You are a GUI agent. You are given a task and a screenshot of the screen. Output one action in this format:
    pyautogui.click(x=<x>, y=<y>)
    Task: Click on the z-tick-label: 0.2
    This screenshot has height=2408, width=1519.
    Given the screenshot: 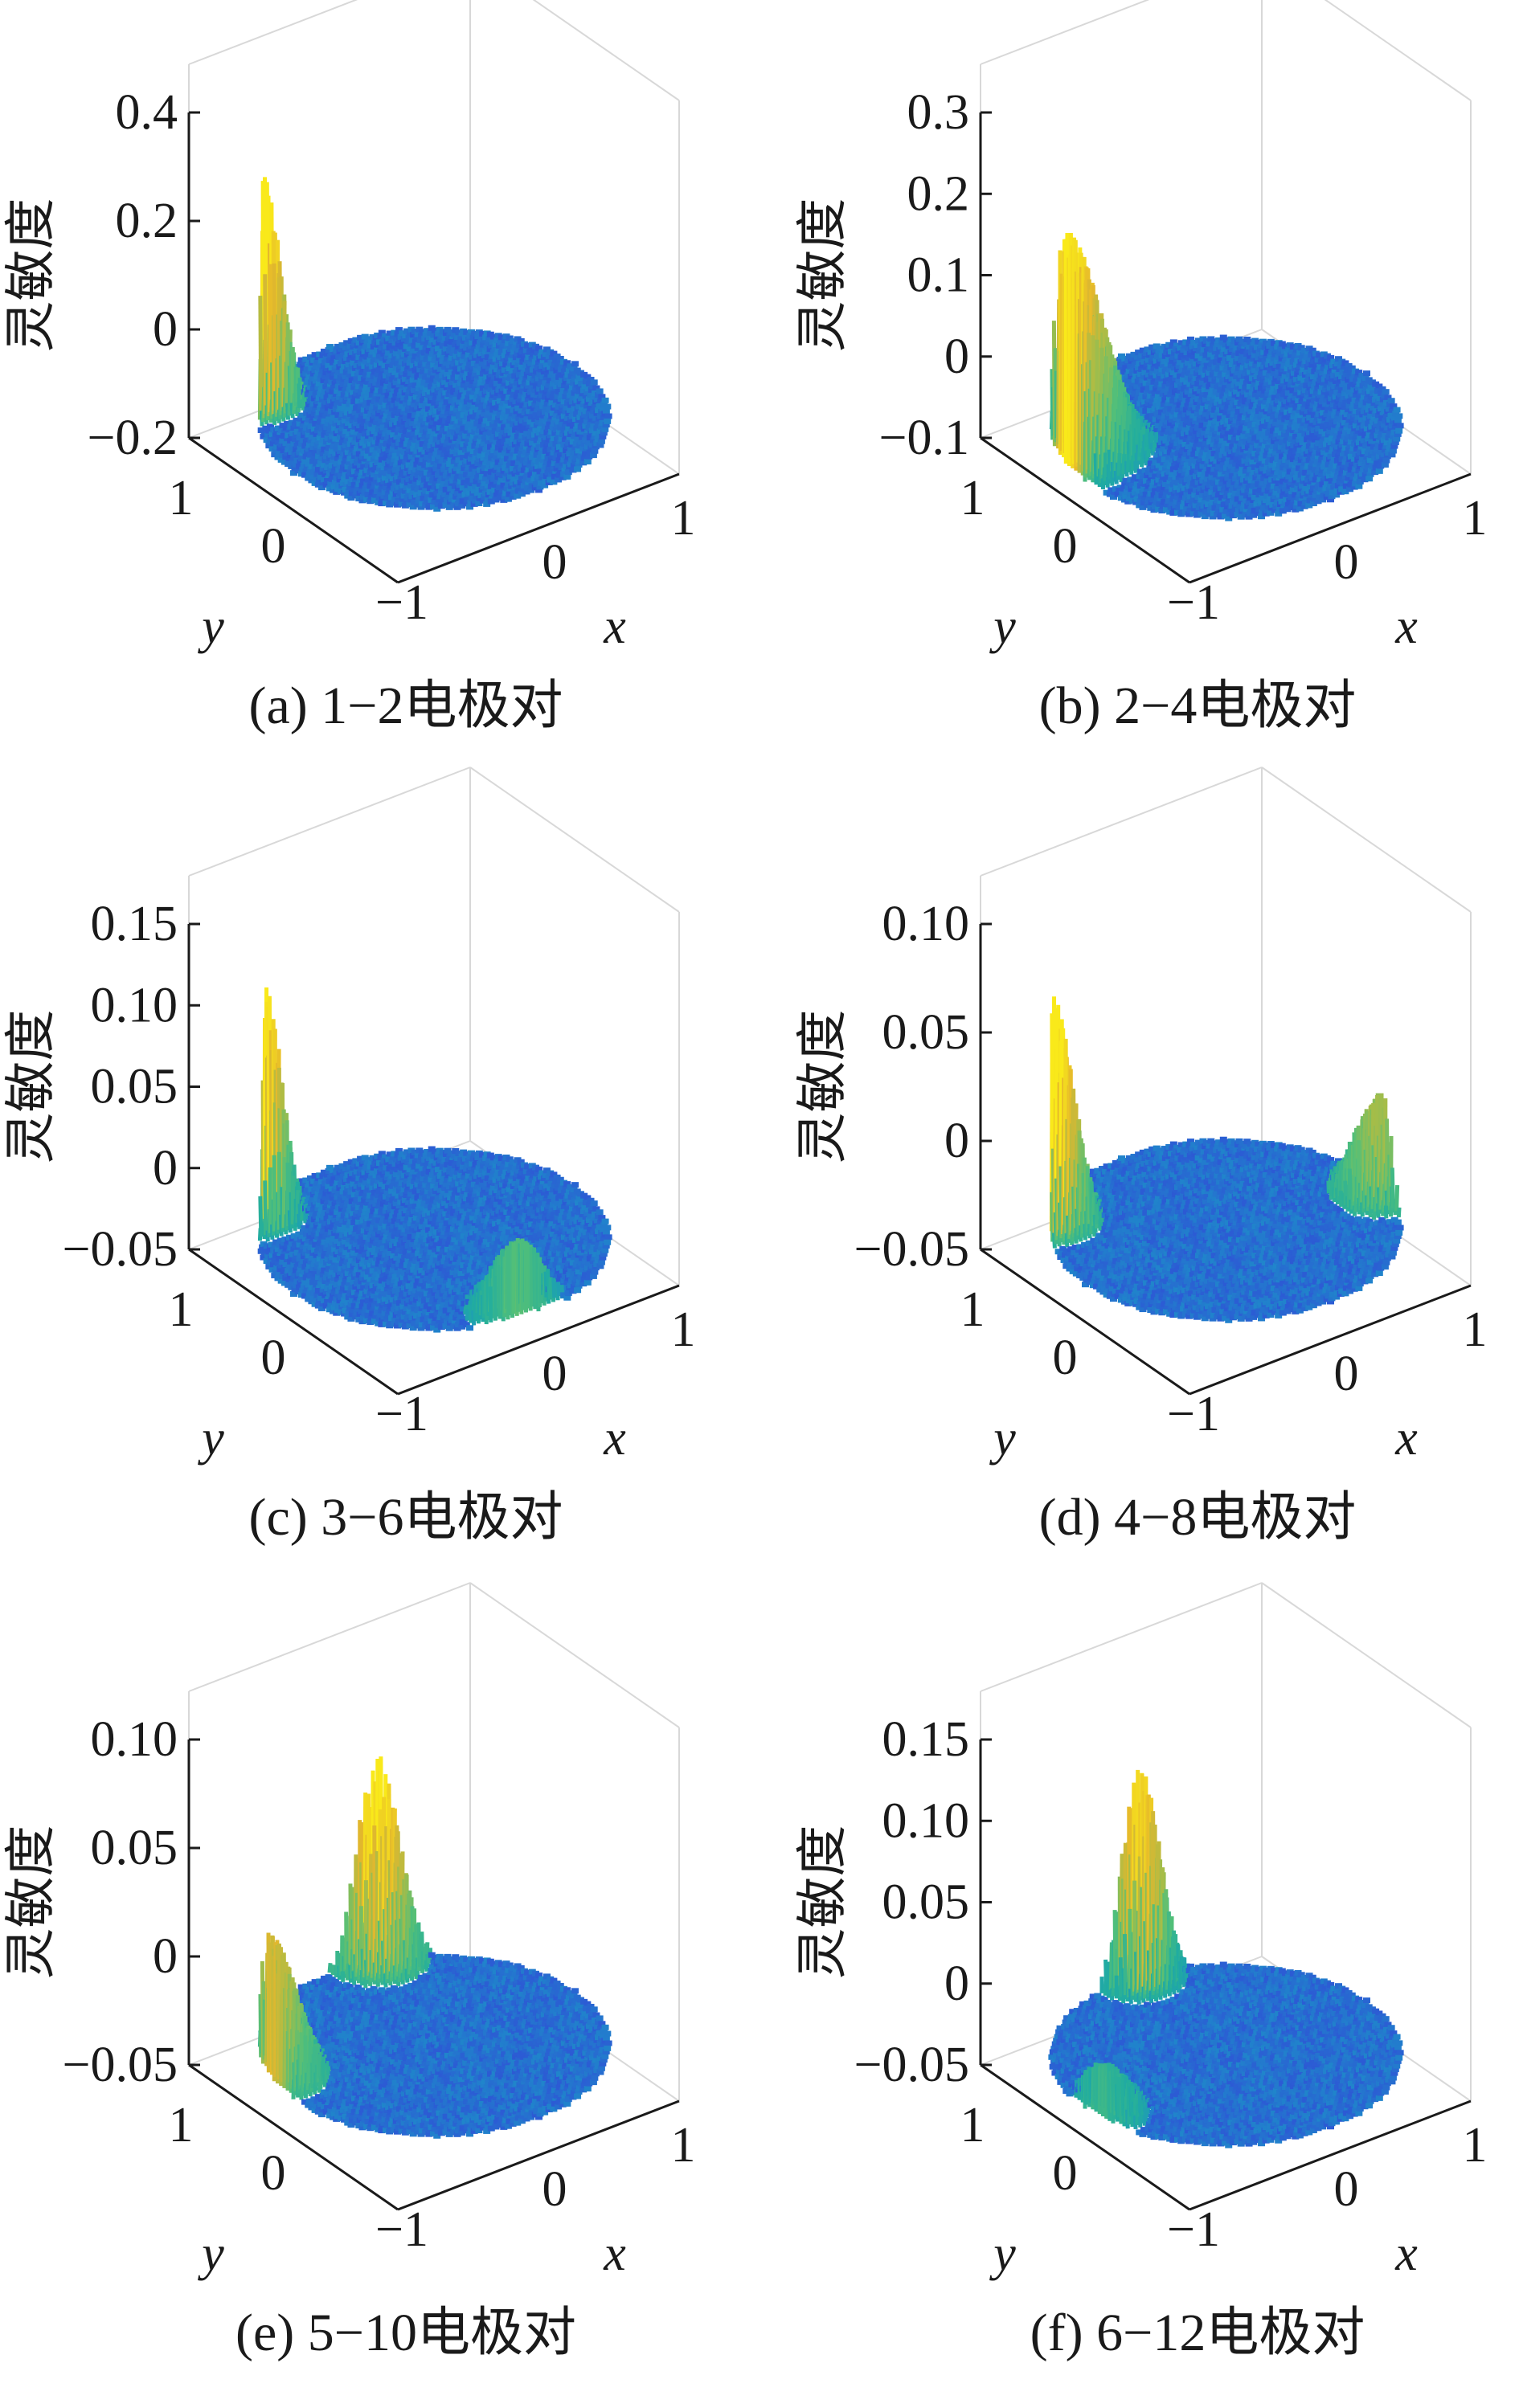 What is the action you would take?
    pyautogui.click(x=147, y=221)
    